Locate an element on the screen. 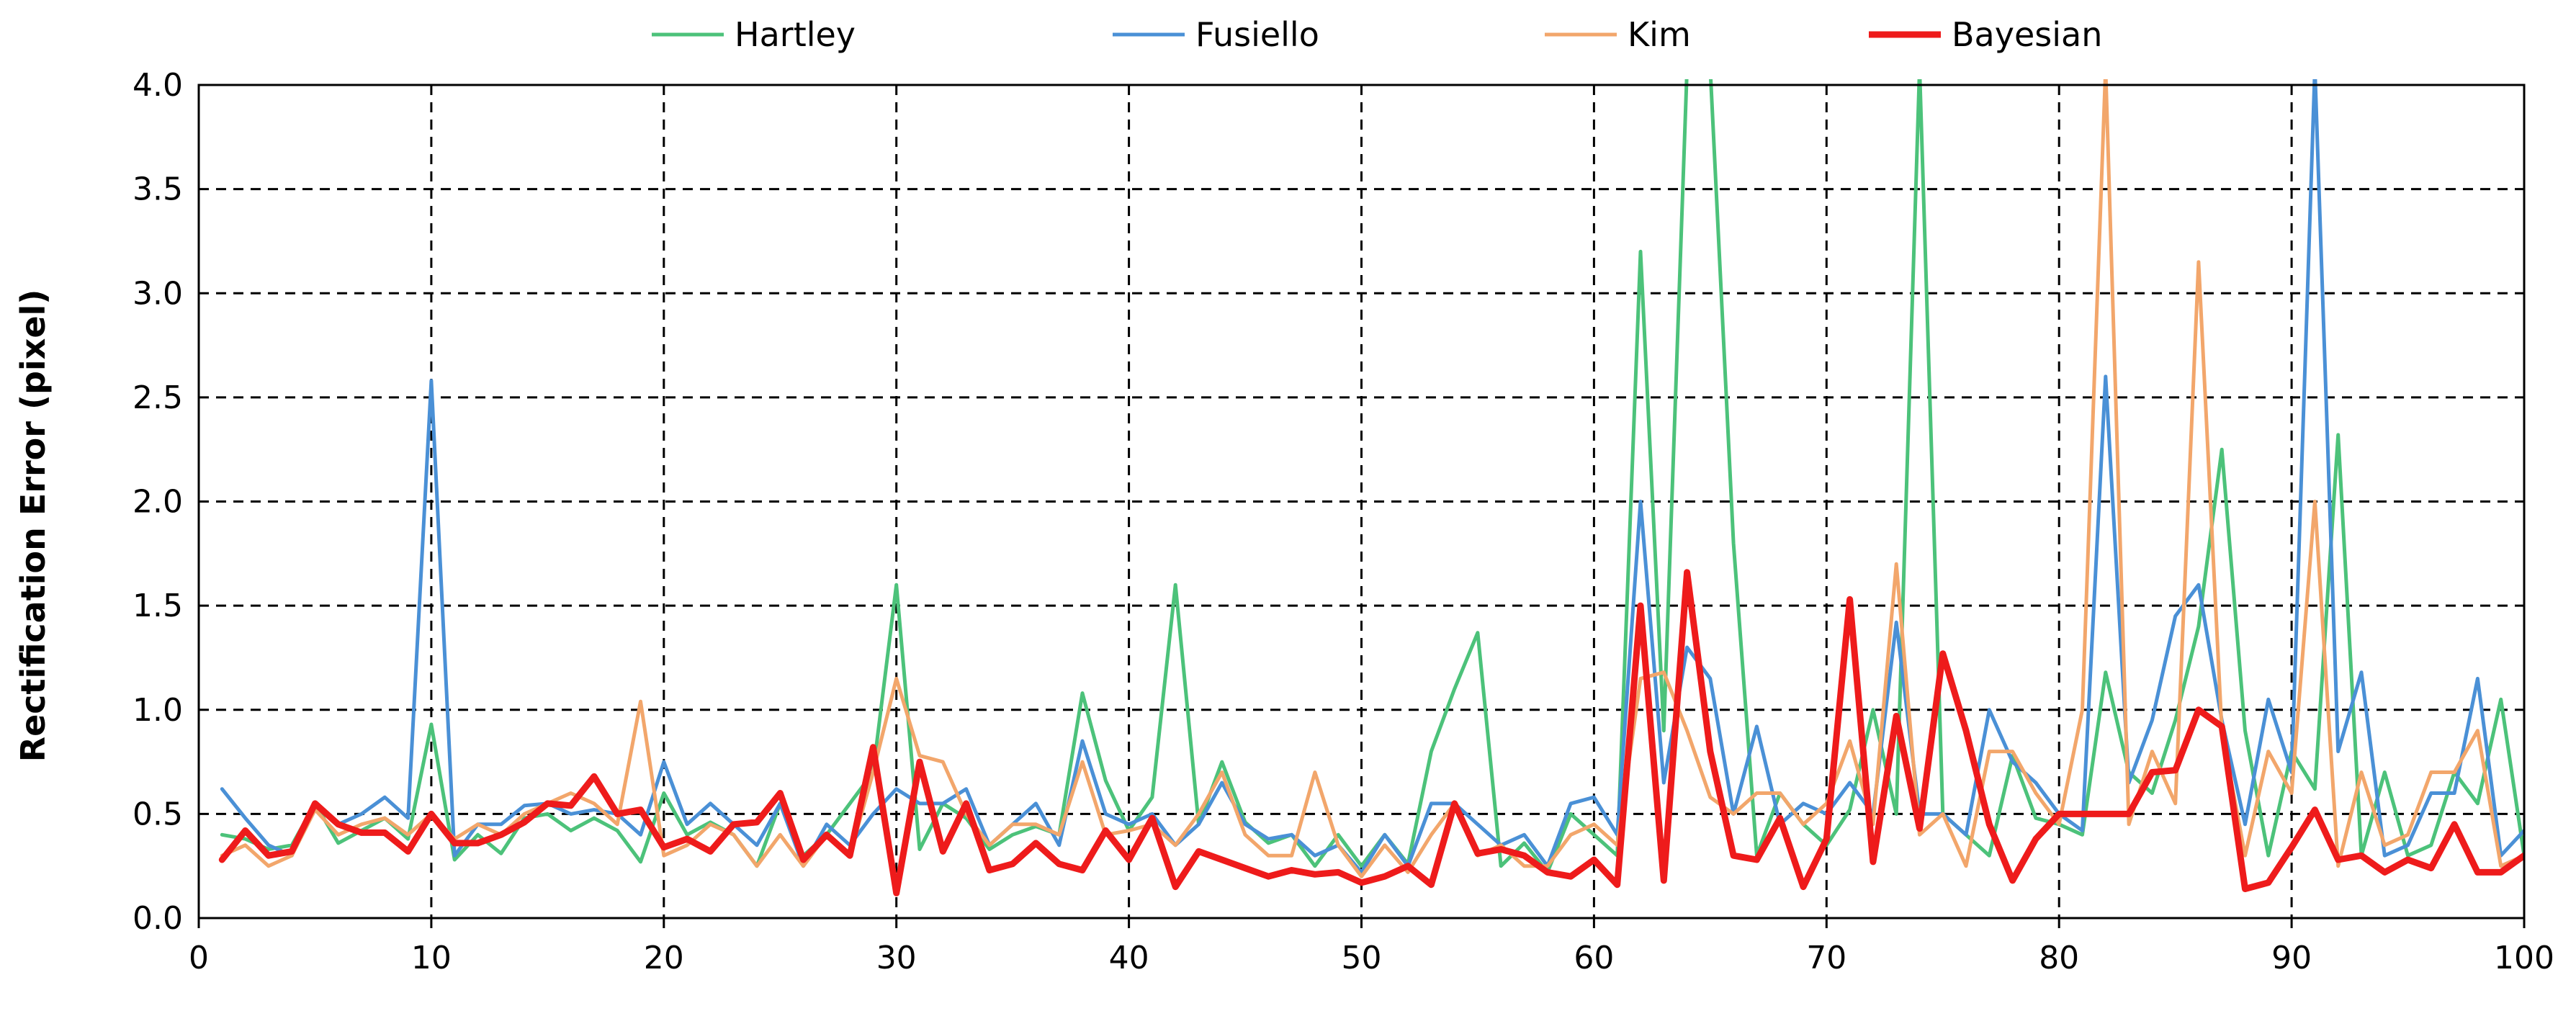 This screenshot has height=1016, width=2576. legend-label-bayesian: Bayesian is located at coordinates (2027, 34).